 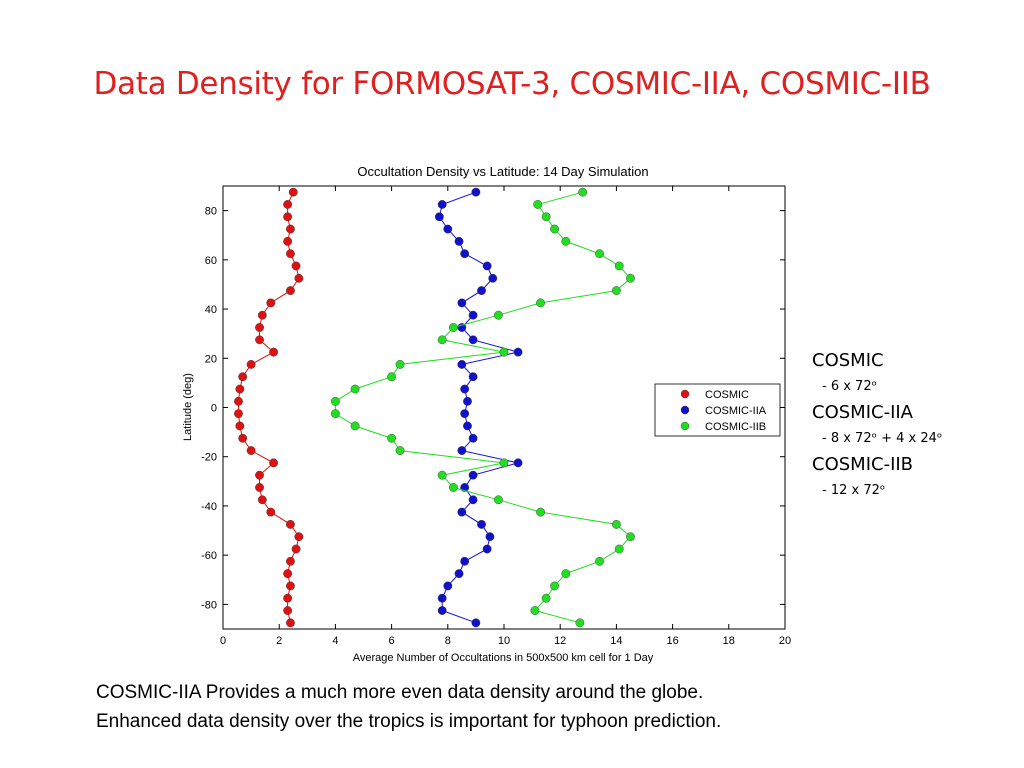 I want to click on y-tick-label: 60, so click(x=211, y=261).